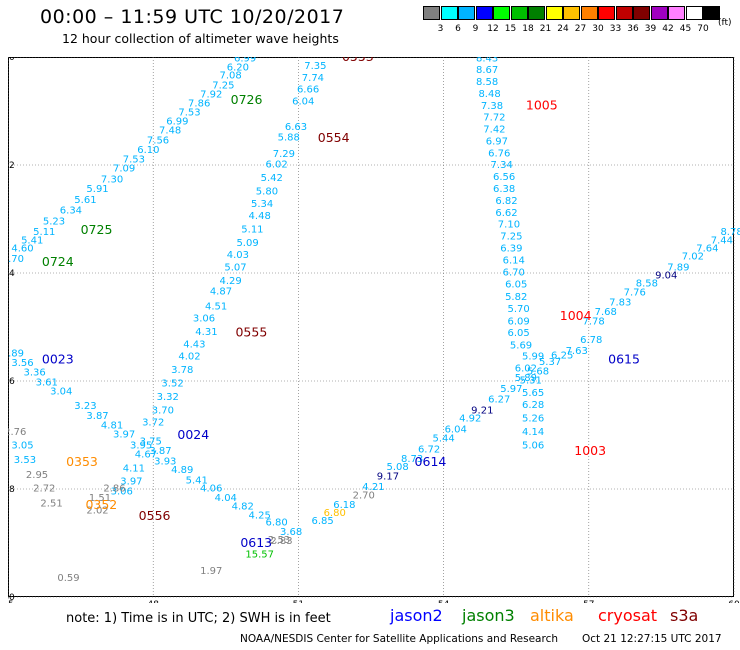 The height and width of the screenshot is (650, 740). Describe the element at coordinates (388, 476) in the screenshot. I see `wave-height-value: 9.17` at that location.